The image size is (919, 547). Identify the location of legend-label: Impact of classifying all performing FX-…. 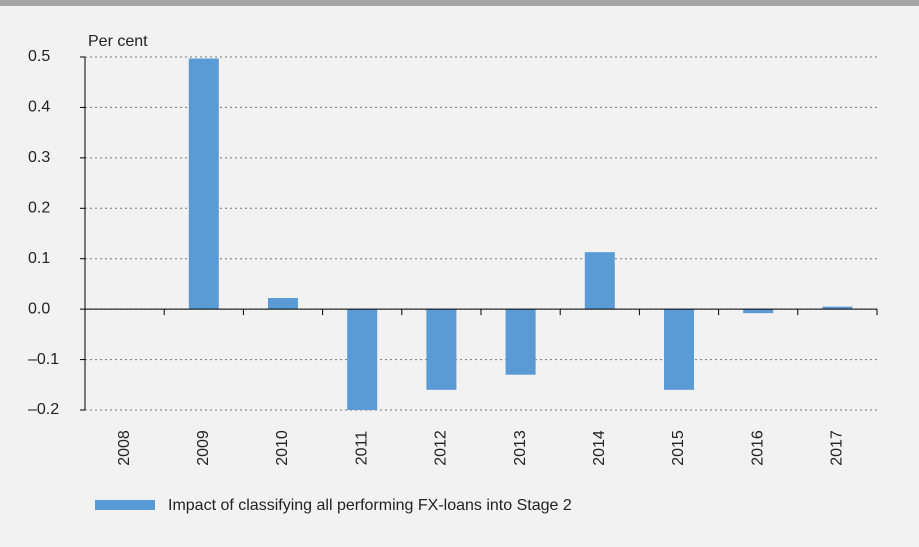
(370, 505).